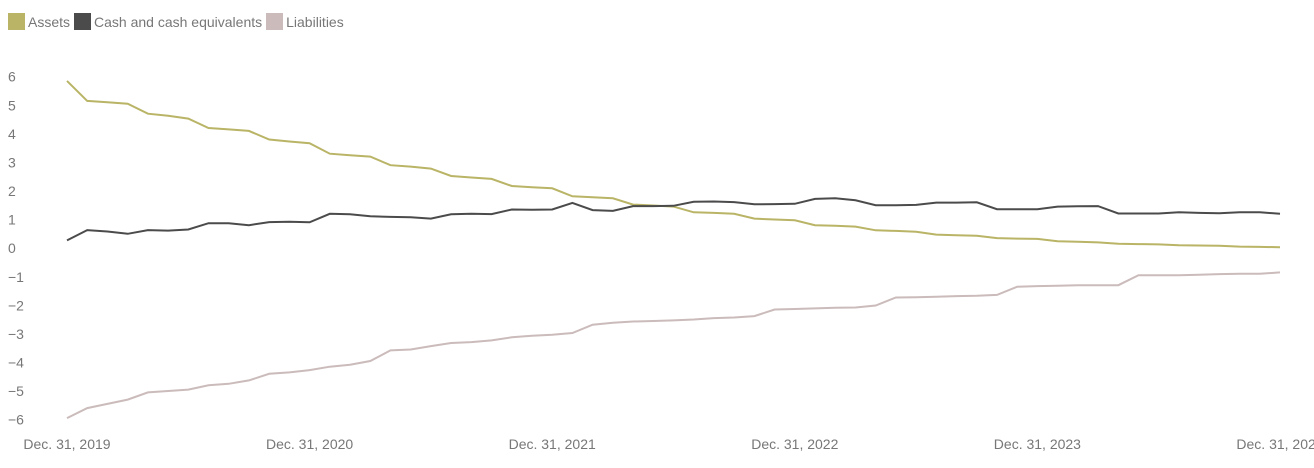  What do you see at coordinates (552, 444) in the screenshot?
I see `x-tick-label: Dec. 31, 2021` at bounding box center [552, 444].